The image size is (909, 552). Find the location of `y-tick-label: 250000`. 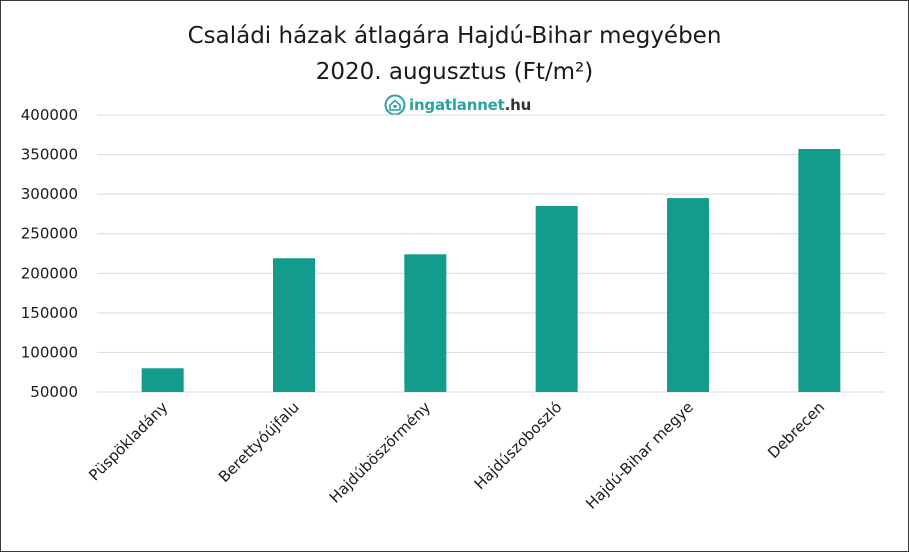

y-tick-label: 250000 is located at coordinates (49, 234).